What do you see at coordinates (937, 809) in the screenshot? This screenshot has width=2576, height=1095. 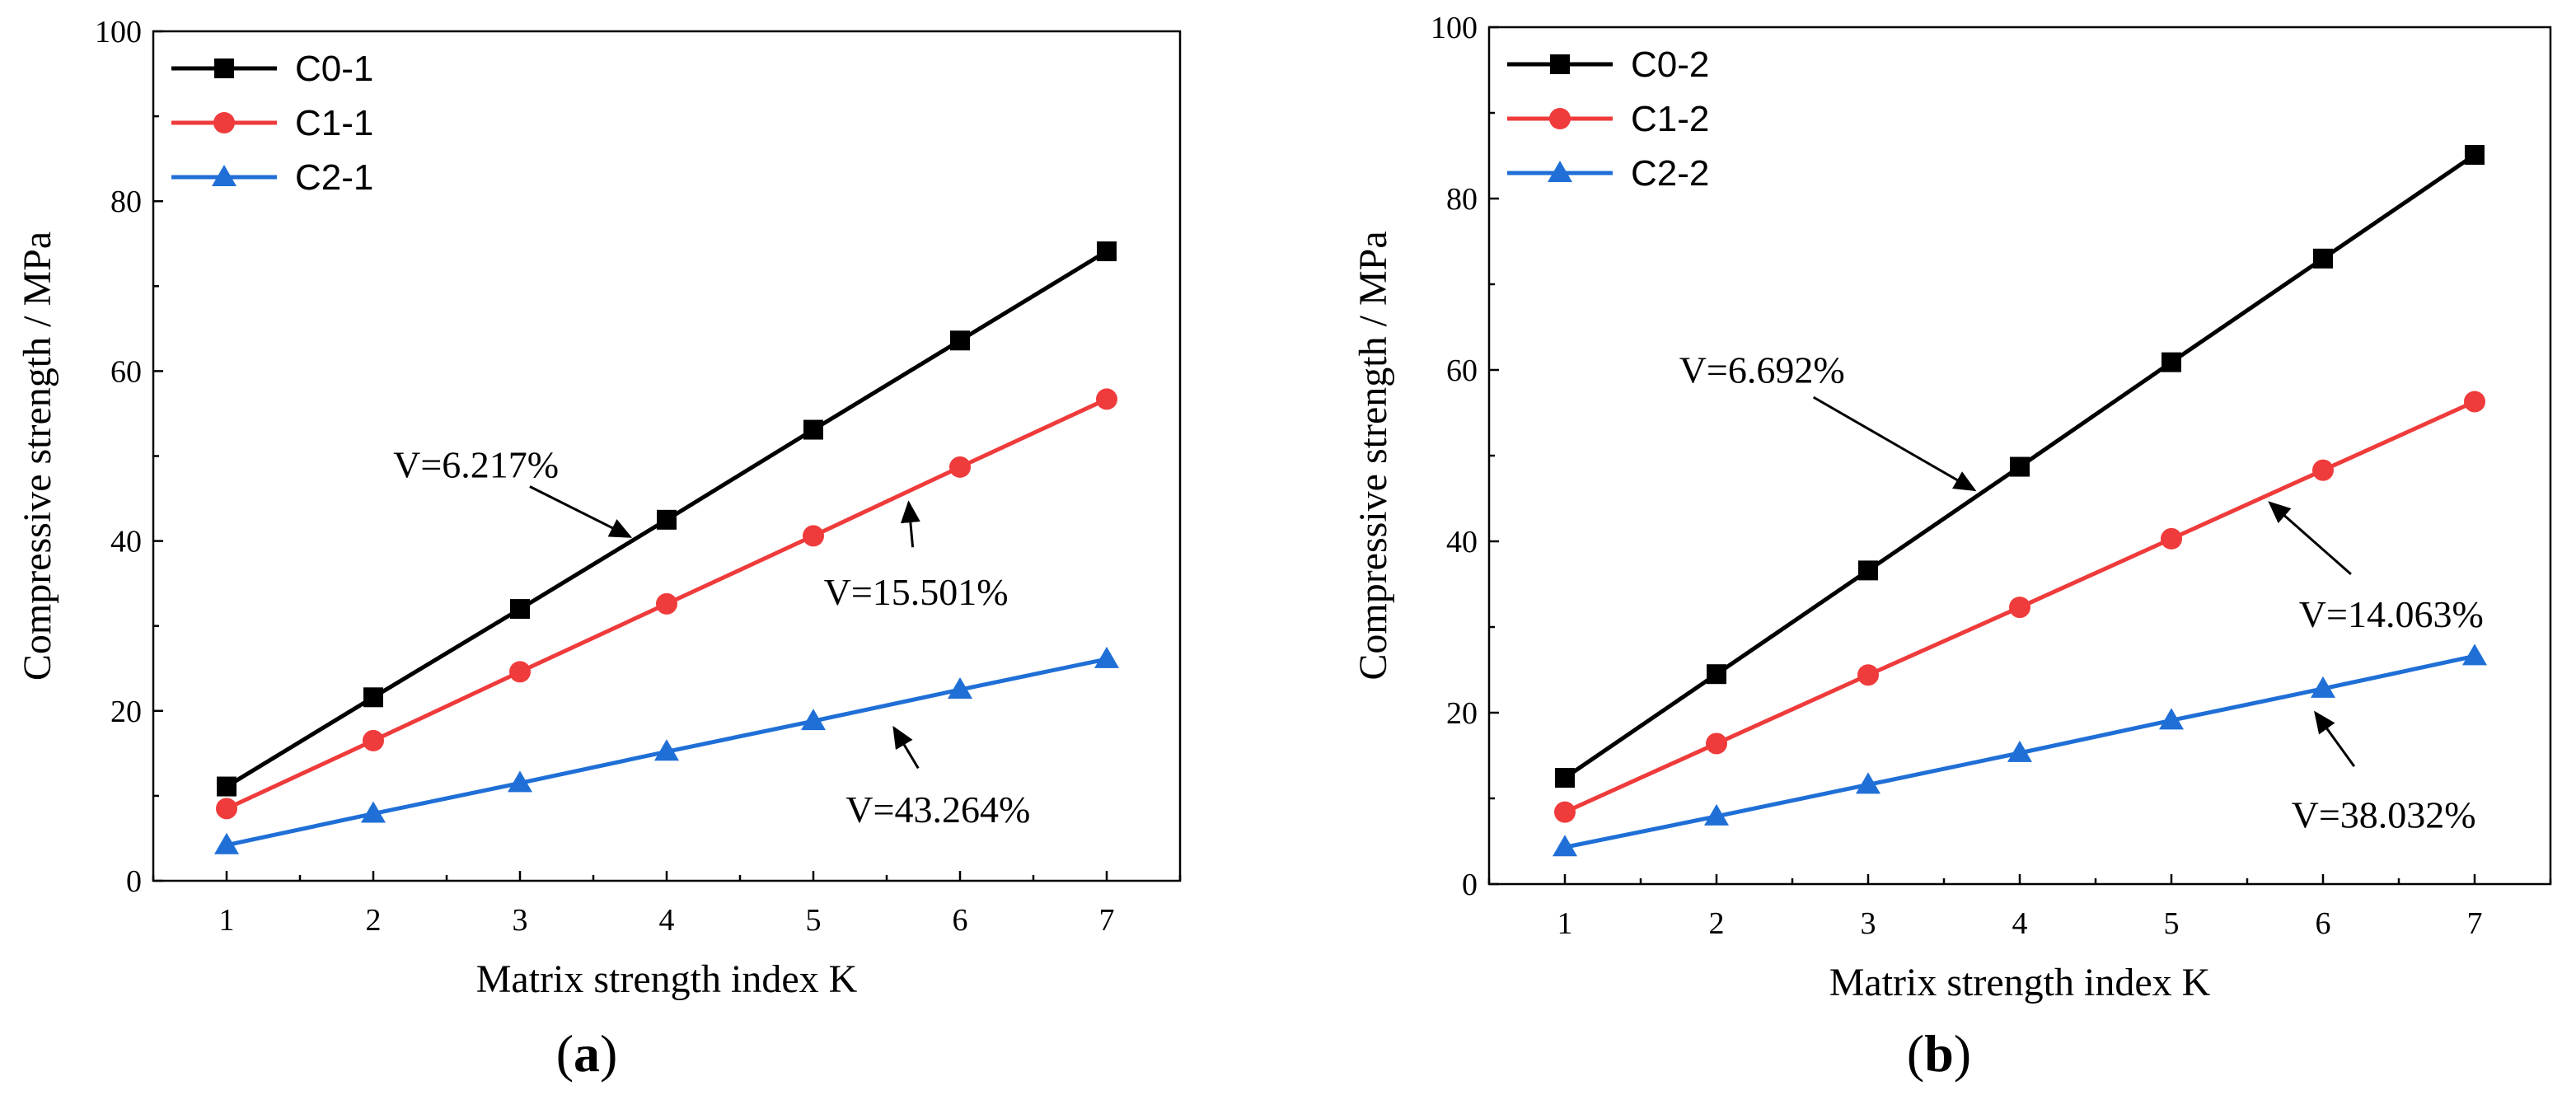 I see `annotation-text: V=43.264%` at bounding box center [937, 809].